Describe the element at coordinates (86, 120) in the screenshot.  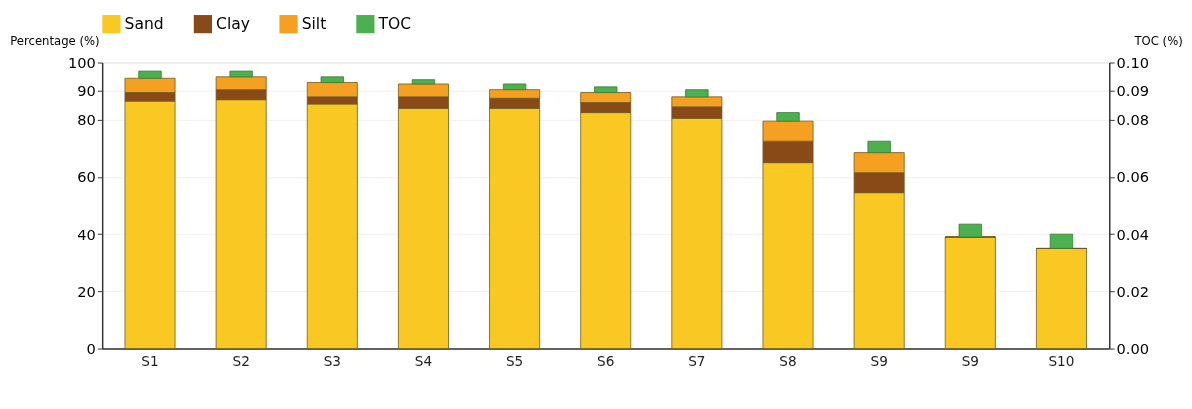
I see `y-tick-label: 80` at that location.